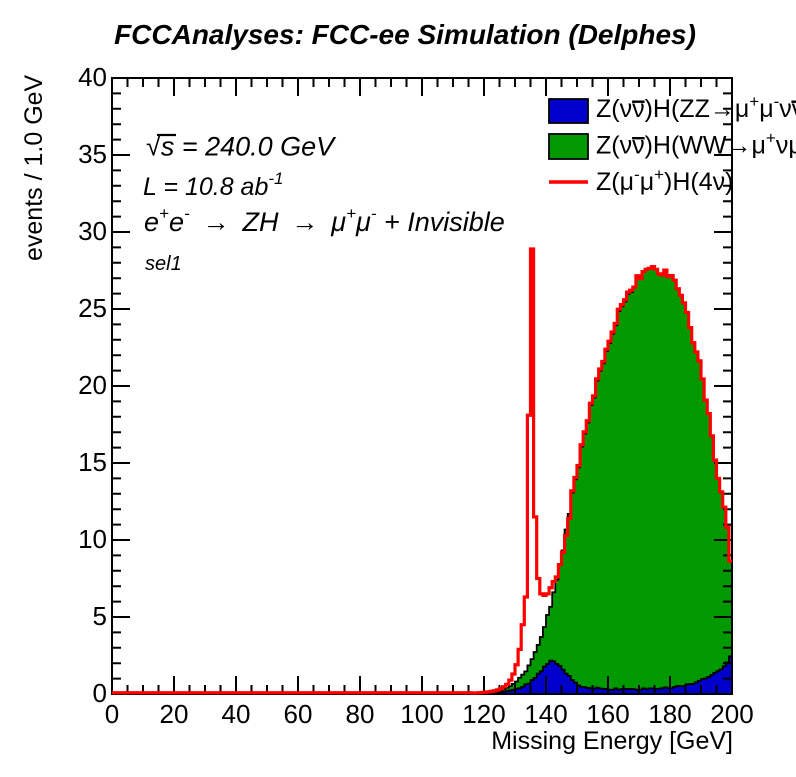  I want to click on svg-text: events / 1.0 GeV, so click(34, 167).